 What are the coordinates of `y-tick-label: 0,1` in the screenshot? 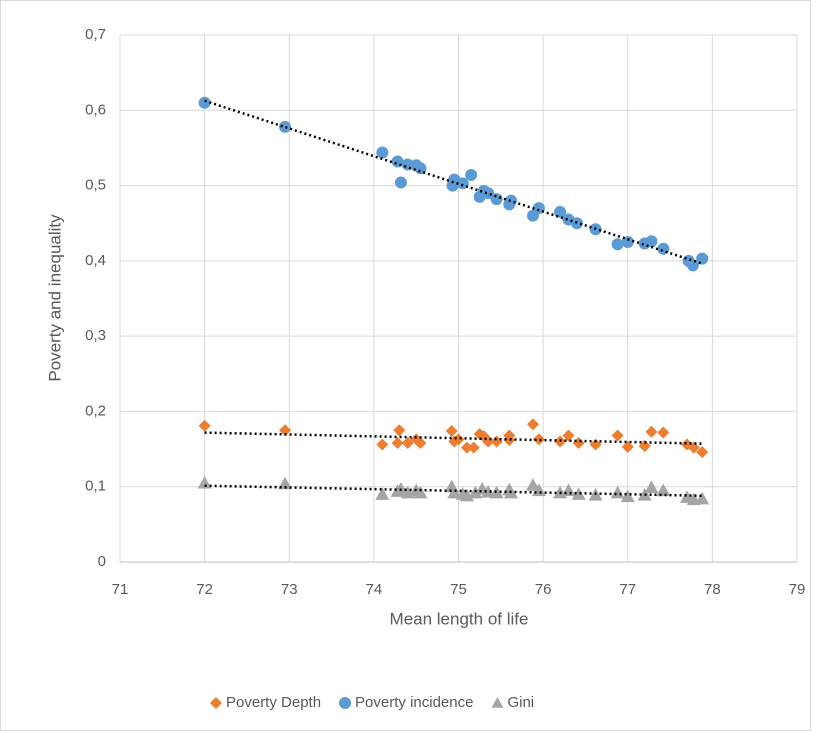 It's located at (95, 486).